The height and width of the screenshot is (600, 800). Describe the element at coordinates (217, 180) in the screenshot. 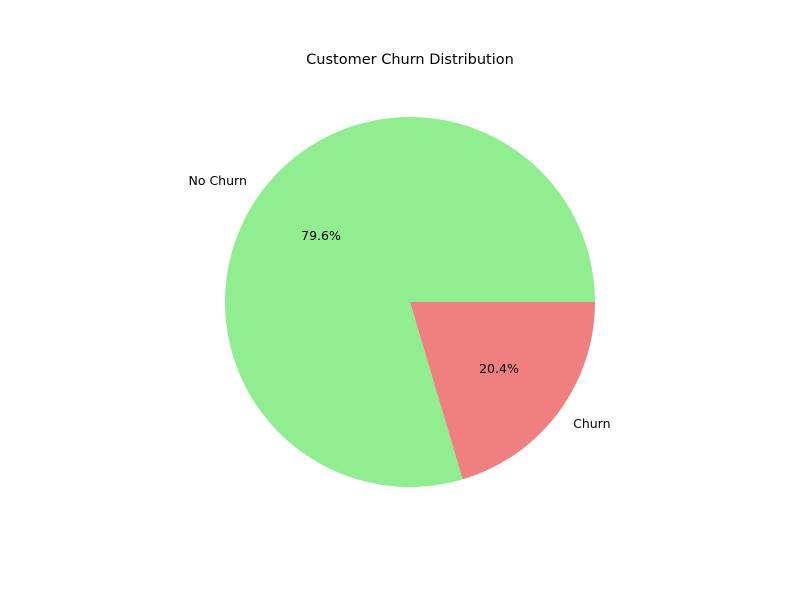

I see `slice-label-no-churn: No Churn` at that location.